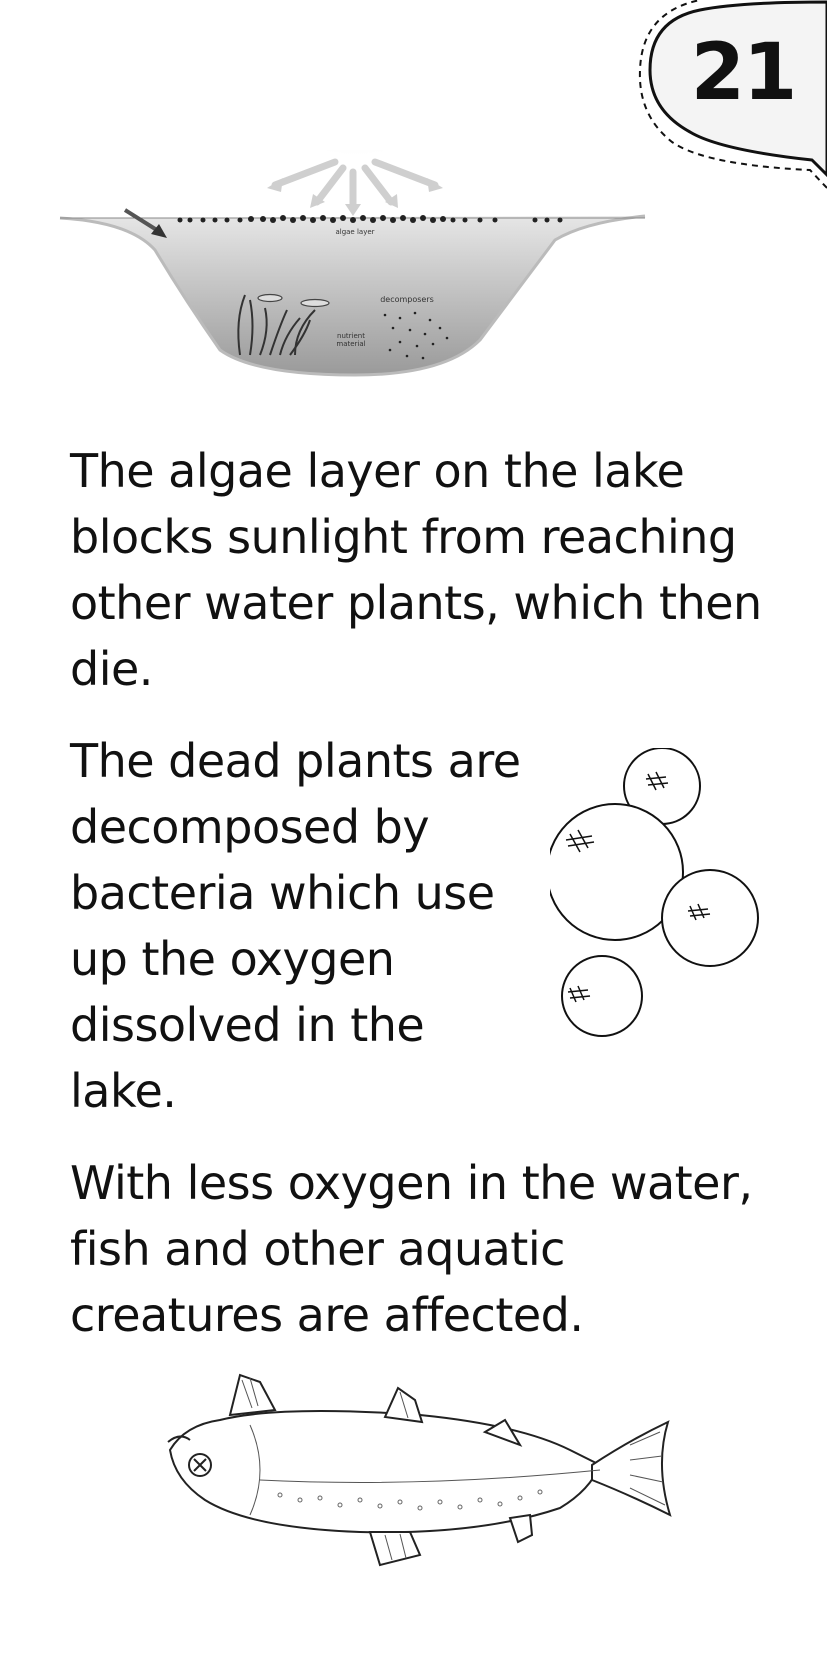 Image resolution: width=827 pixels, height=1654 pixels. I want to click on dead-fish-eye-icon, so click(200, 1465).